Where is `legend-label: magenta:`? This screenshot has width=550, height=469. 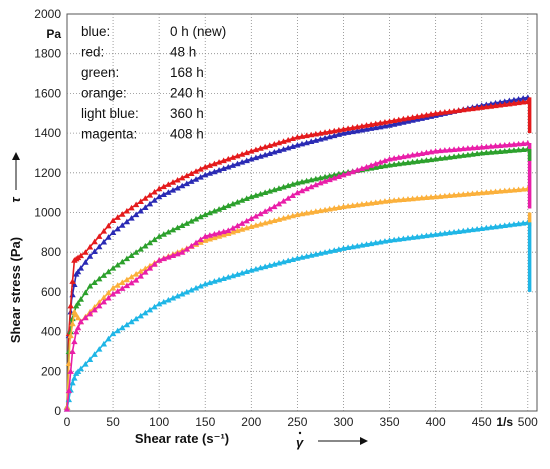 legend-label: magenta: is located at coordinates (109, 134).